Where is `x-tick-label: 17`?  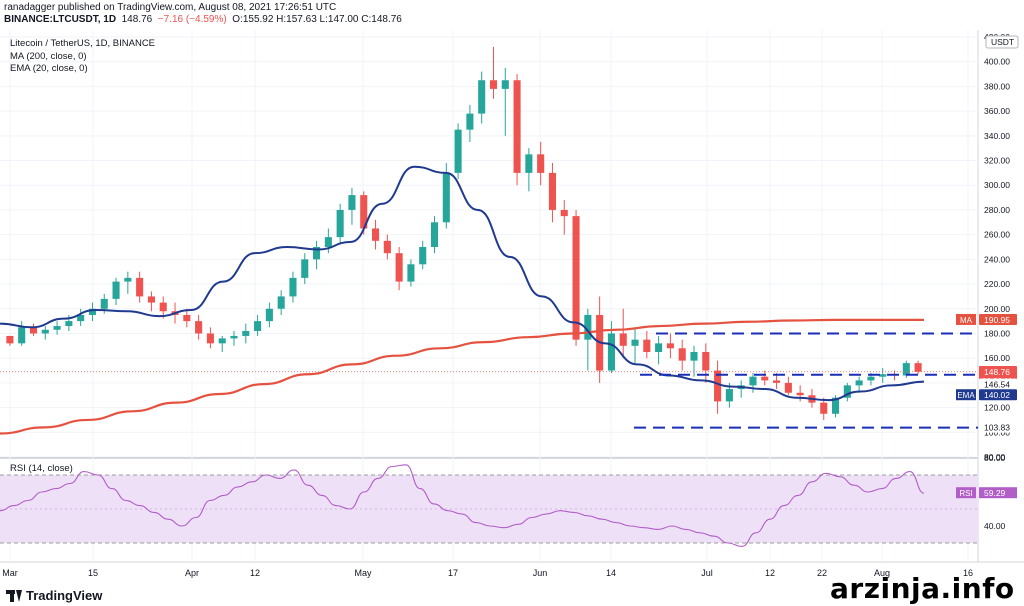 x-tick-label: 17 is located at coordinates (453, 573).